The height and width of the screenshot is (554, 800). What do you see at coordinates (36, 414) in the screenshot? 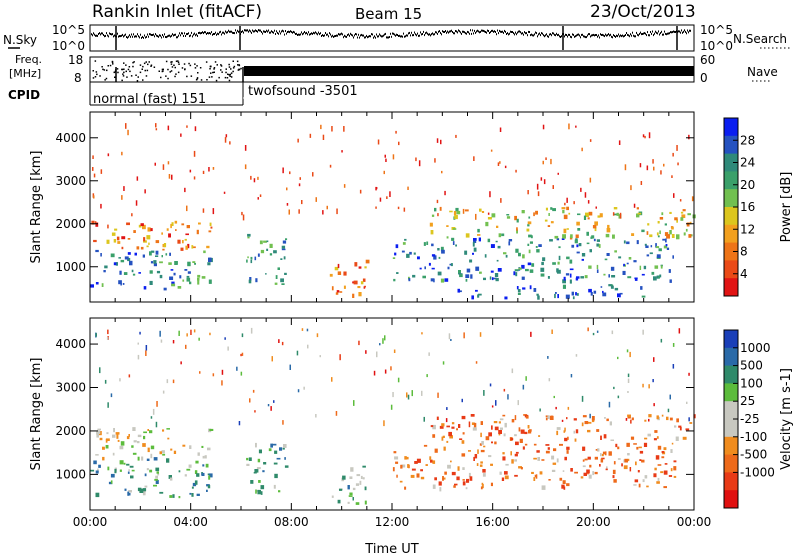
I see `velocity-y-axis-label: Slant Range [km]` at bounding box center [36, 414].